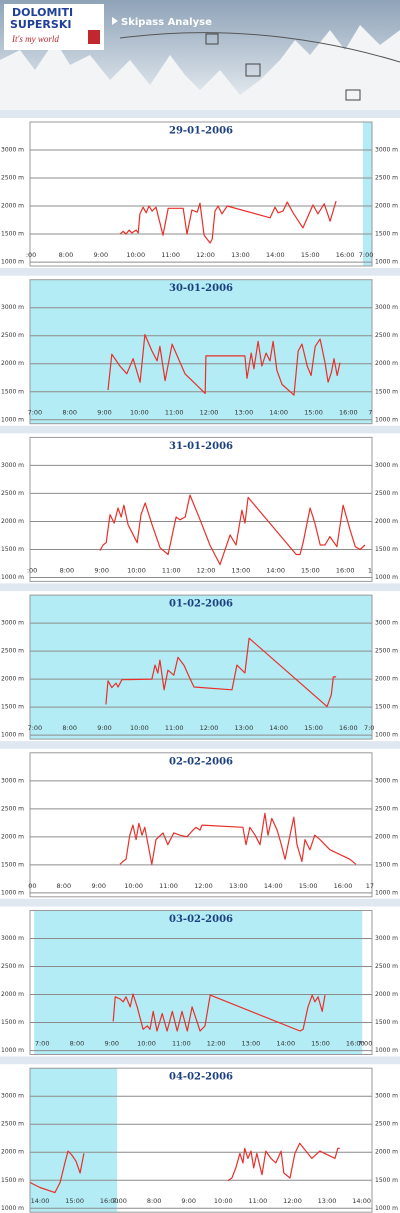 This screenshot has width=400, height=1213. Describe the element at coordinates (115, 21) in the screenshot. I see `title-arrow` at that location.